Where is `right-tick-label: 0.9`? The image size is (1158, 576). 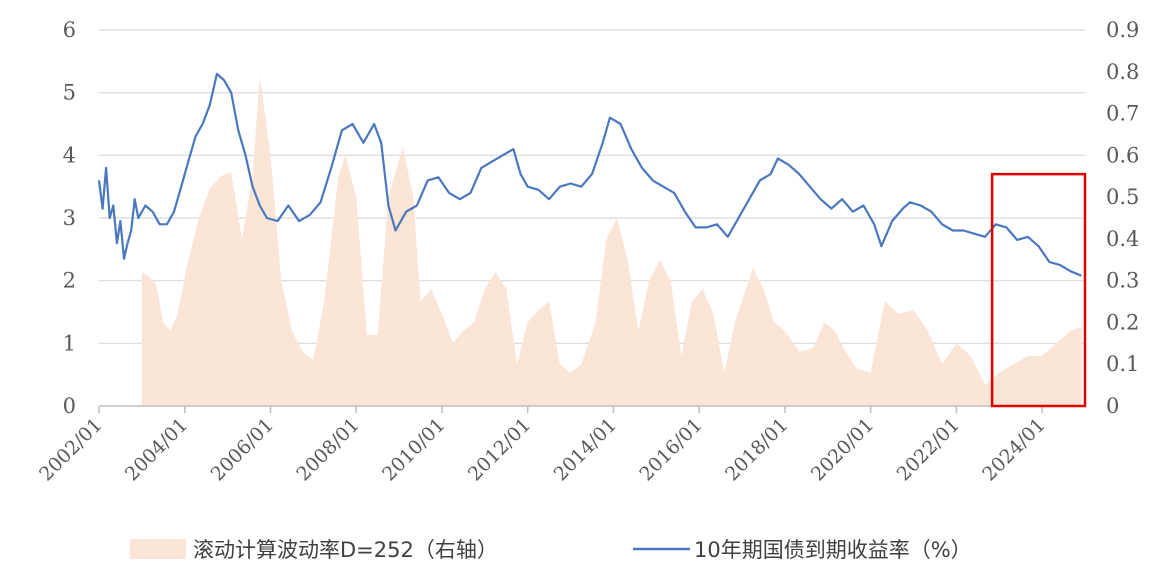 right-tick-label: 0.9 is located at coordinates (1122, 30).